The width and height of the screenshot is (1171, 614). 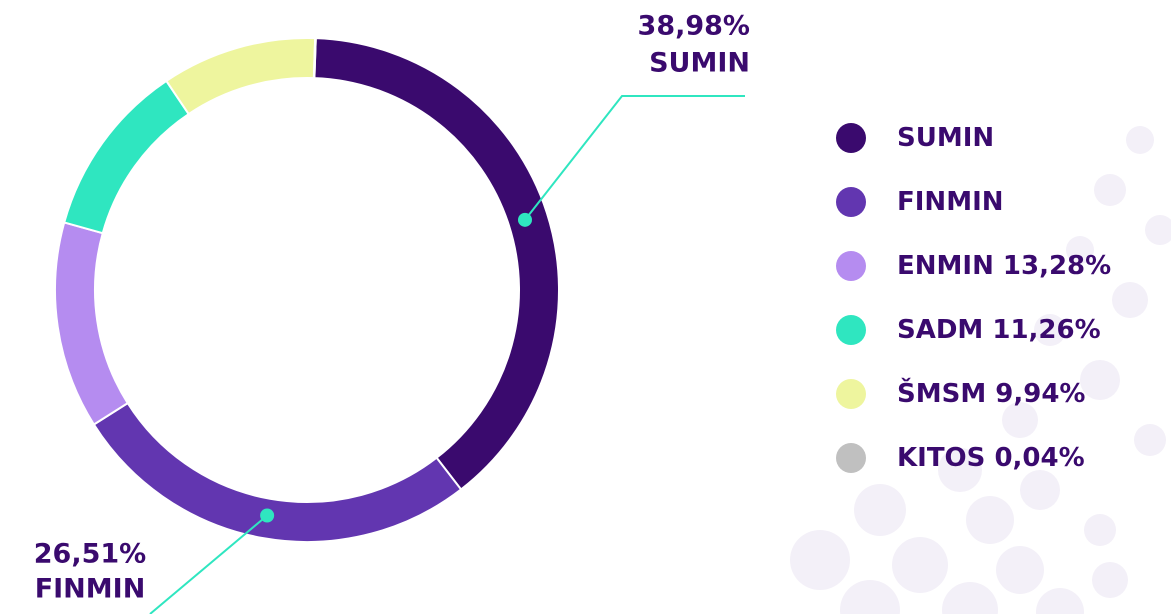 I want to click on legend-name: FINMIN, so click(x=950, y=202).